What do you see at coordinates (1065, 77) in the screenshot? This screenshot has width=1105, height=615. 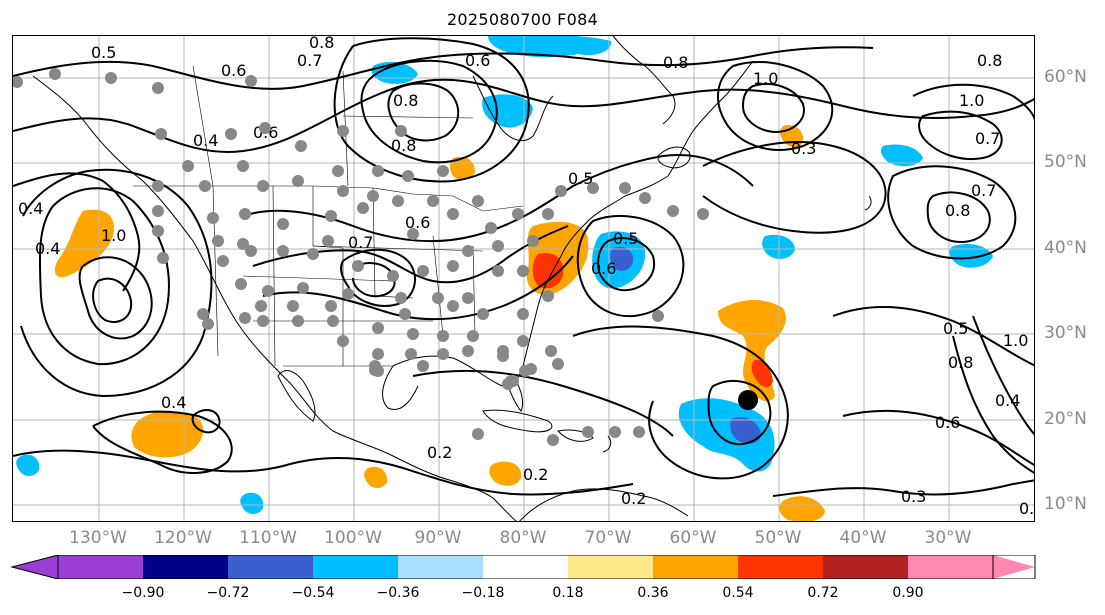 I see `lat-label: 60°N` at bounding box center [1065, 77].